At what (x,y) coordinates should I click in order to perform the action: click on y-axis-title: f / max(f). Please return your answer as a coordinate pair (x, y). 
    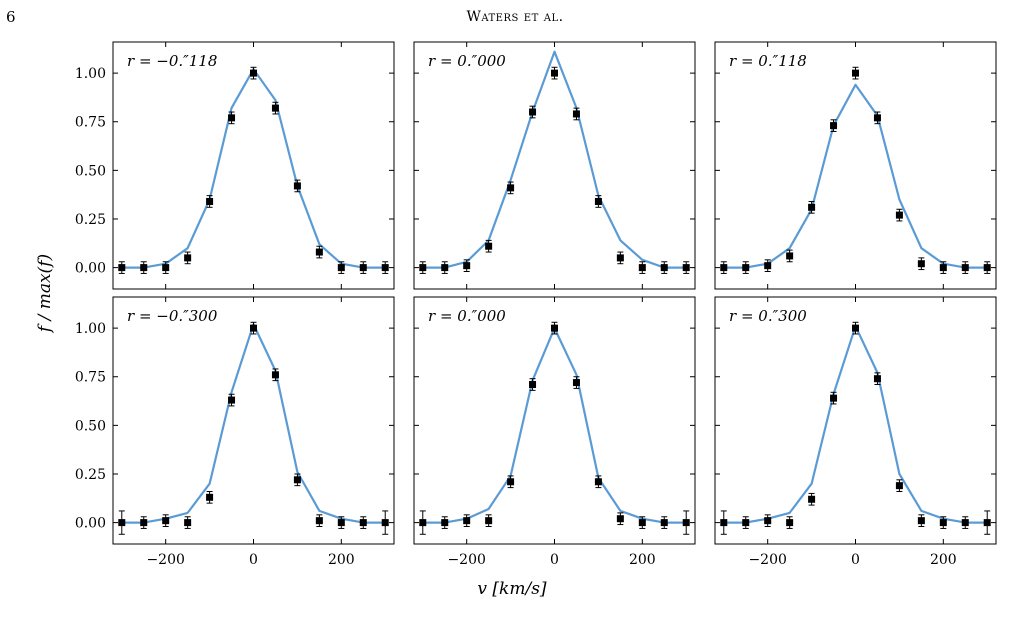
    Looking at the image, I should click on (45, 294).